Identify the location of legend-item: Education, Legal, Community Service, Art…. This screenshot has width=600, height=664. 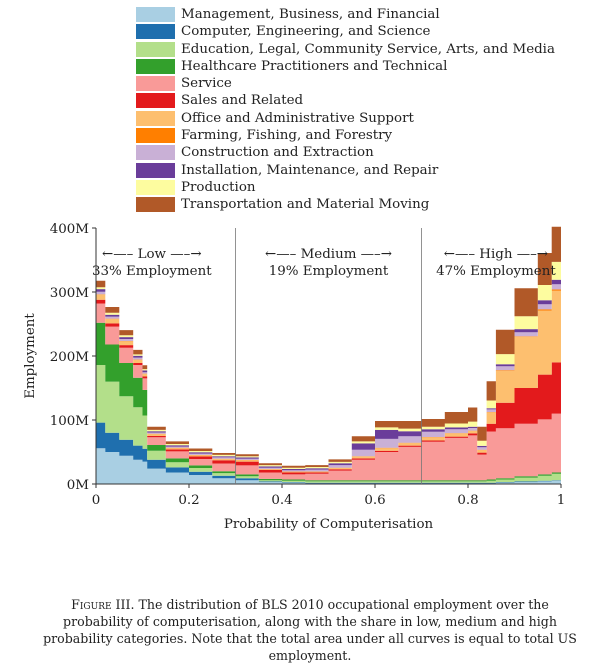
(356, 49).